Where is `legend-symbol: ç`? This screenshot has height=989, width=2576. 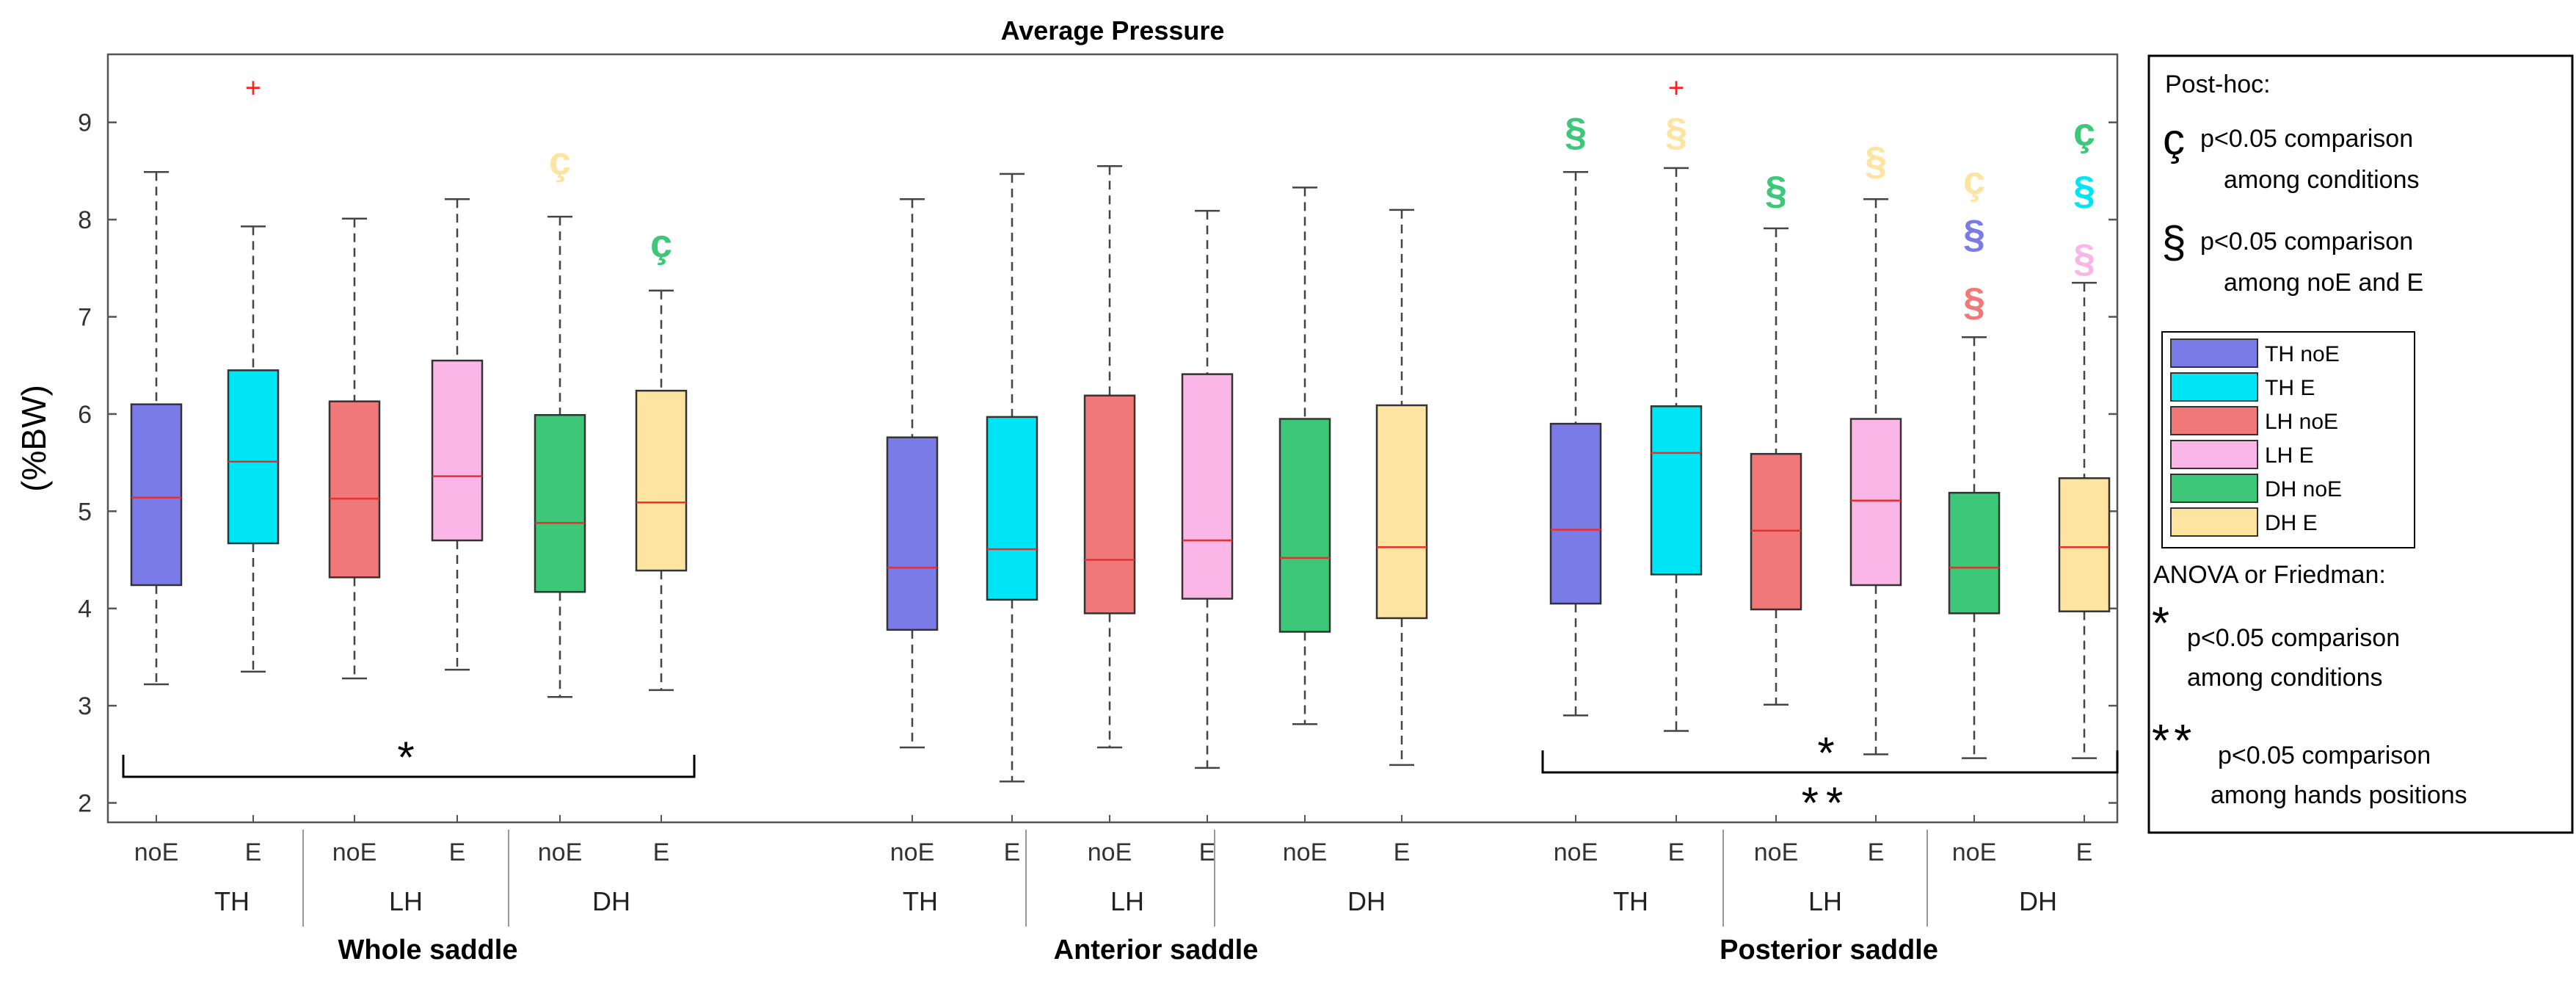
legend-symbol: ç is located at coordinates (2174, 139).